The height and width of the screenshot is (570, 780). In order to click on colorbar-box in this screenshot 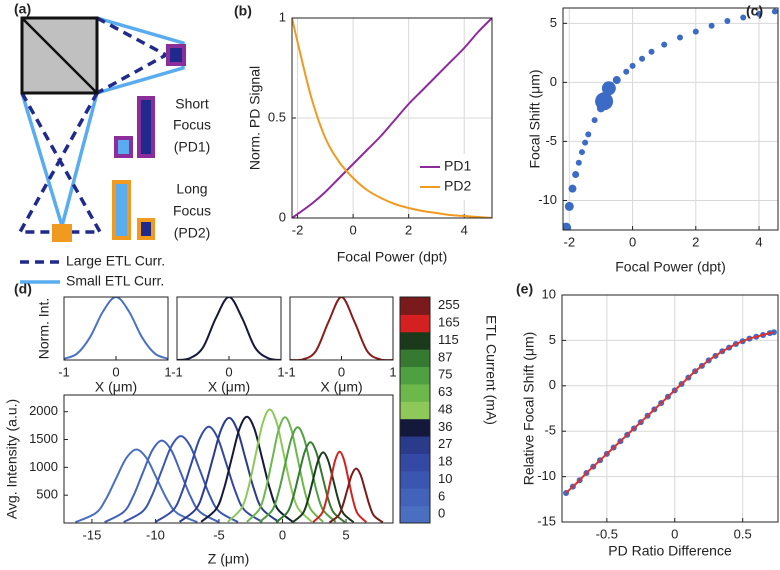, I will do `click(415, 410)`.